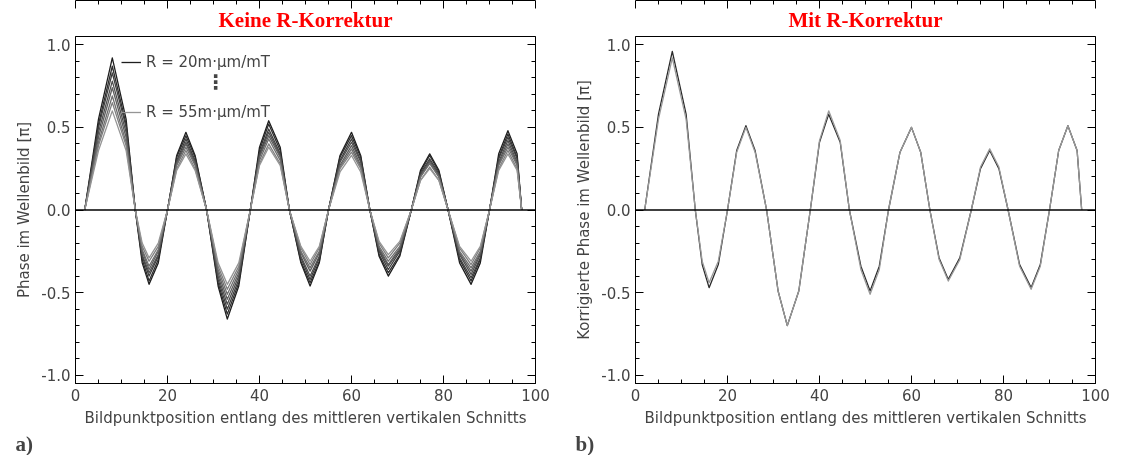  What do you see at coordinates (24, 210) in the screenshot?
I see `y-axis-title: Phase im Wellenbild [π]` at bounding box center [24, 210].